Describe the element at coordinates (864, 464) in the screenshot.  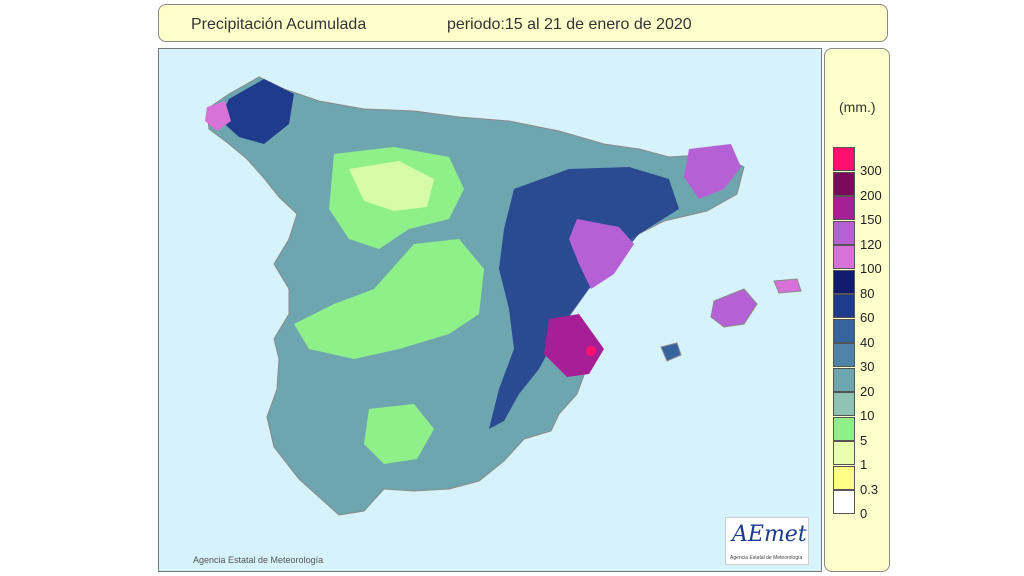
I see `legend-label: 1` at that location.